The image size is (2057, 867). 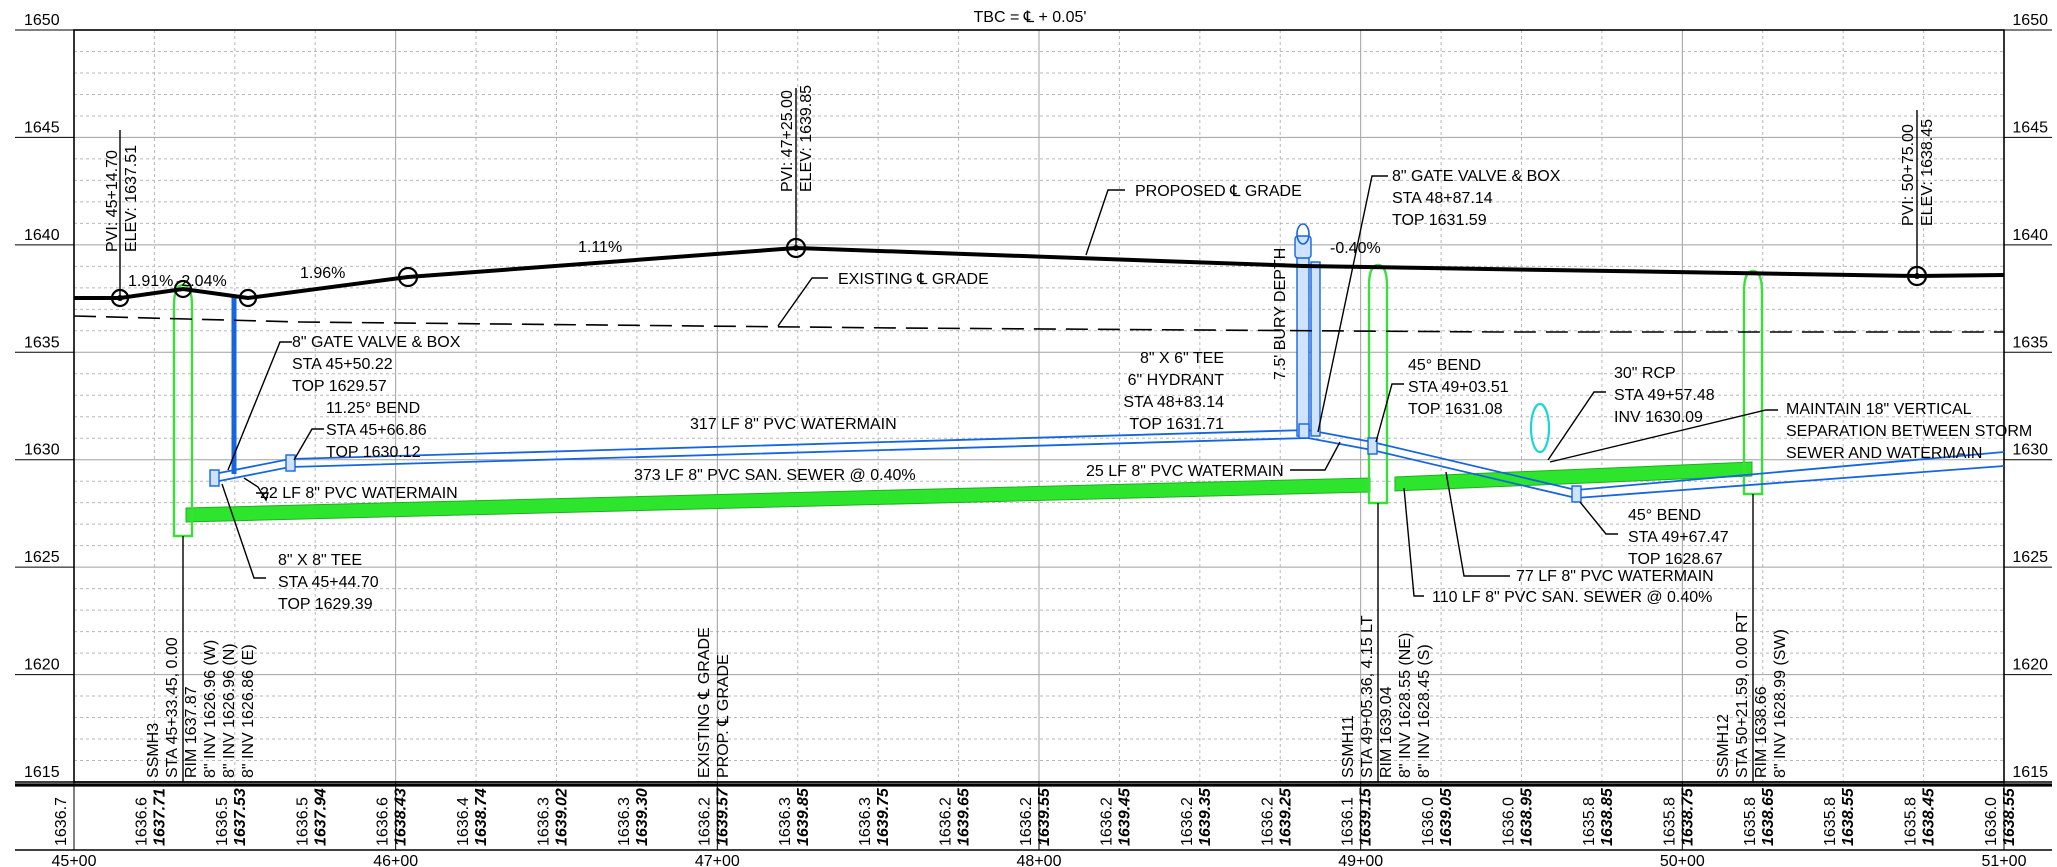 What do you see at coordinates (913, 279) in the screenshot?
I see `existing-grade-label: EXISTING ℄ GRADE` at bounding box center [913, 279].